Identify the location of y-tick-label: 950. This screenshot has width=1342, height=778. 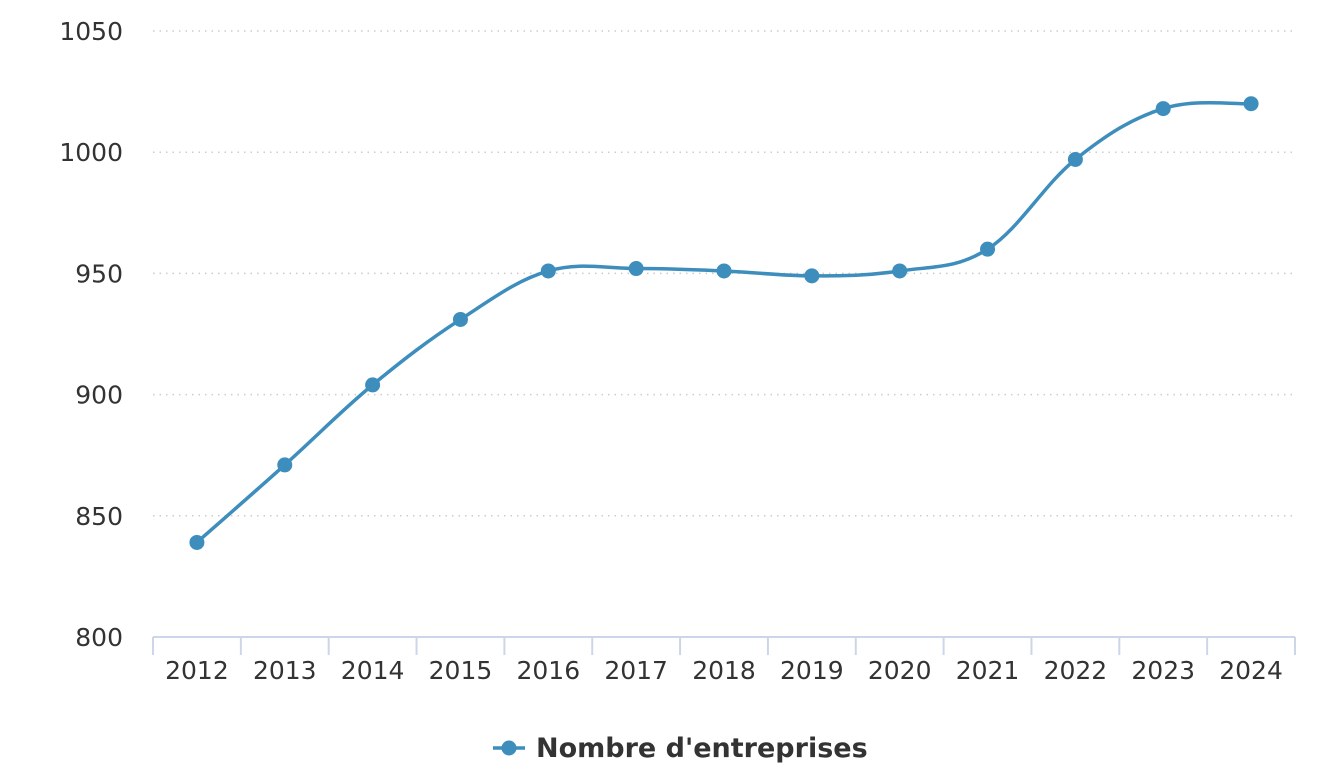
(99, 273).